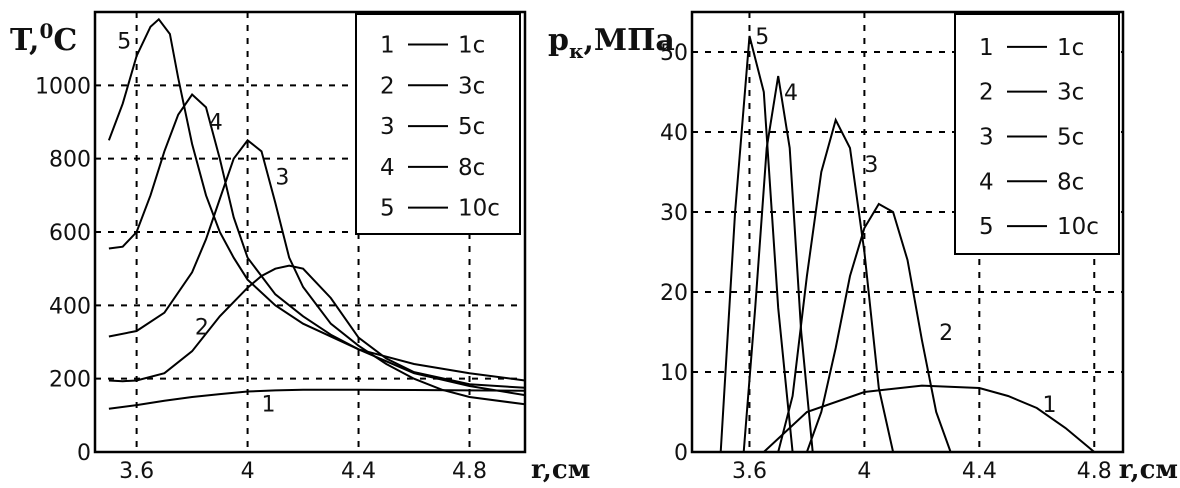 The height and width of the screenshot is (488, 1180). What do you see at coordinates (674, 213) in the screenshot?
I see `y-tick-label: 30` at bounding box center [674, 213].